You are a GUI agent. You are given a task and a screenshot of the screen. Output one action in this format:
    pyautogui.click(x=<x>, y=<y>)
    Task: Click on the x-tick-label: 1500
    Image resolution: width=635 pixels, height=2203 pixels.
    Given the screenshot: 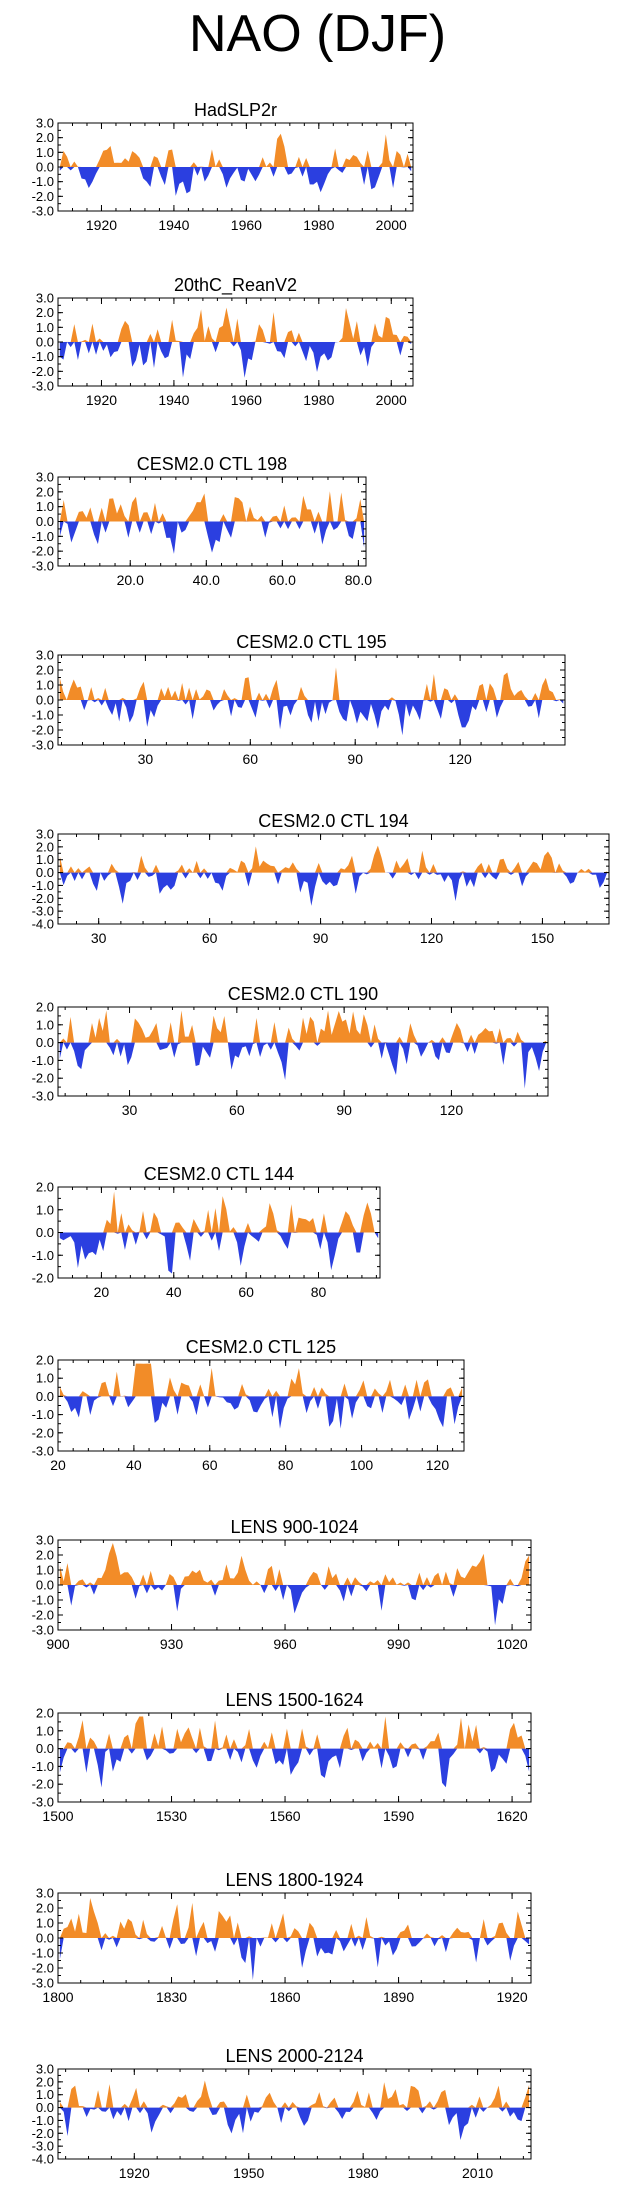 What is the action you would take?
    pyautogui.click(x=57, y=1816)
    